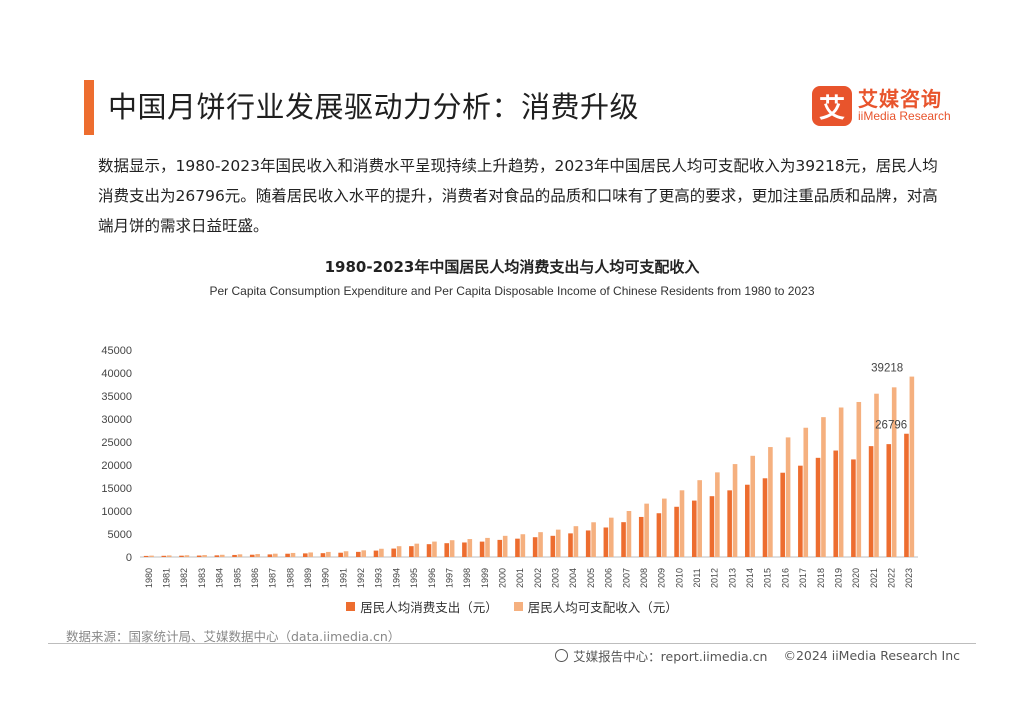 The height and width of the screenshot is (724, 1024). I want to click on x-tick-label: 1996, so click(432, 578).